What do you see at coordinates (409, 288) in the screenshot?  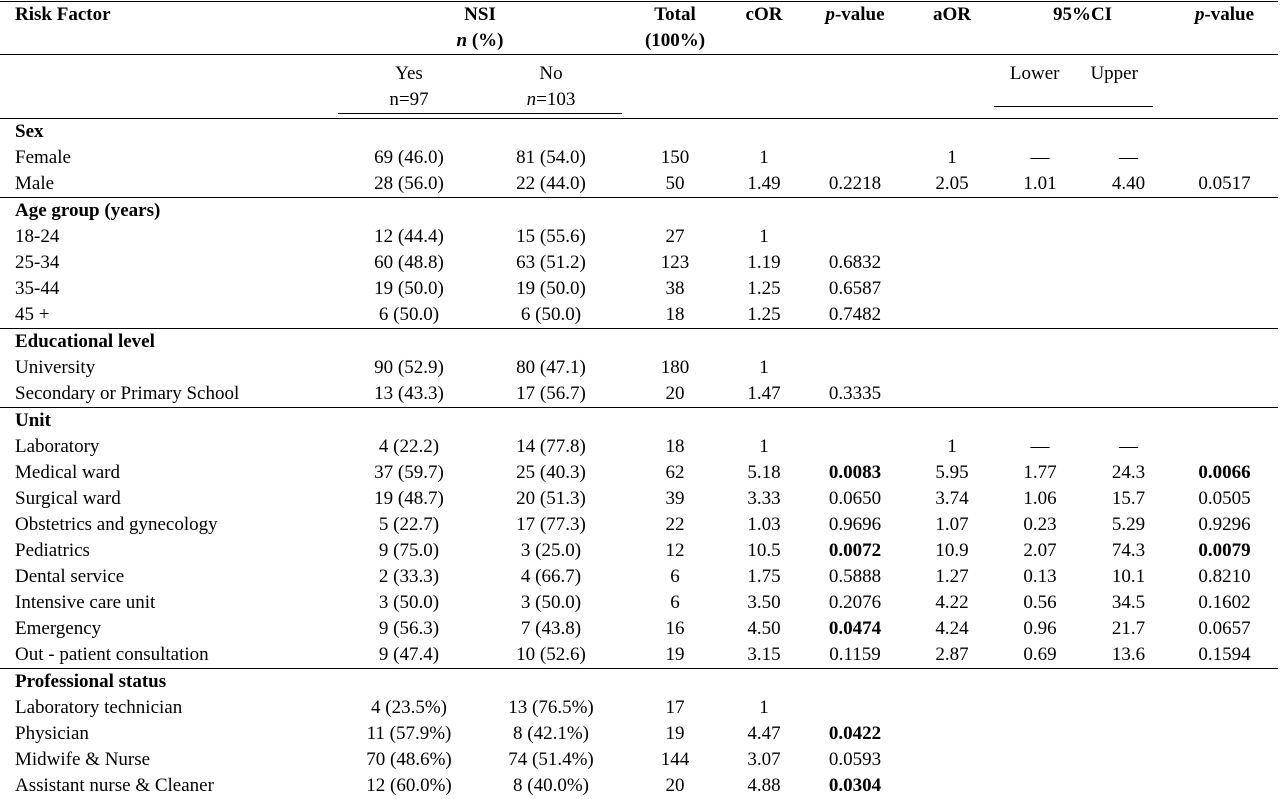 I see `cell-nsi-yes: 19 (50.0)` at bounding box center [409, 288].